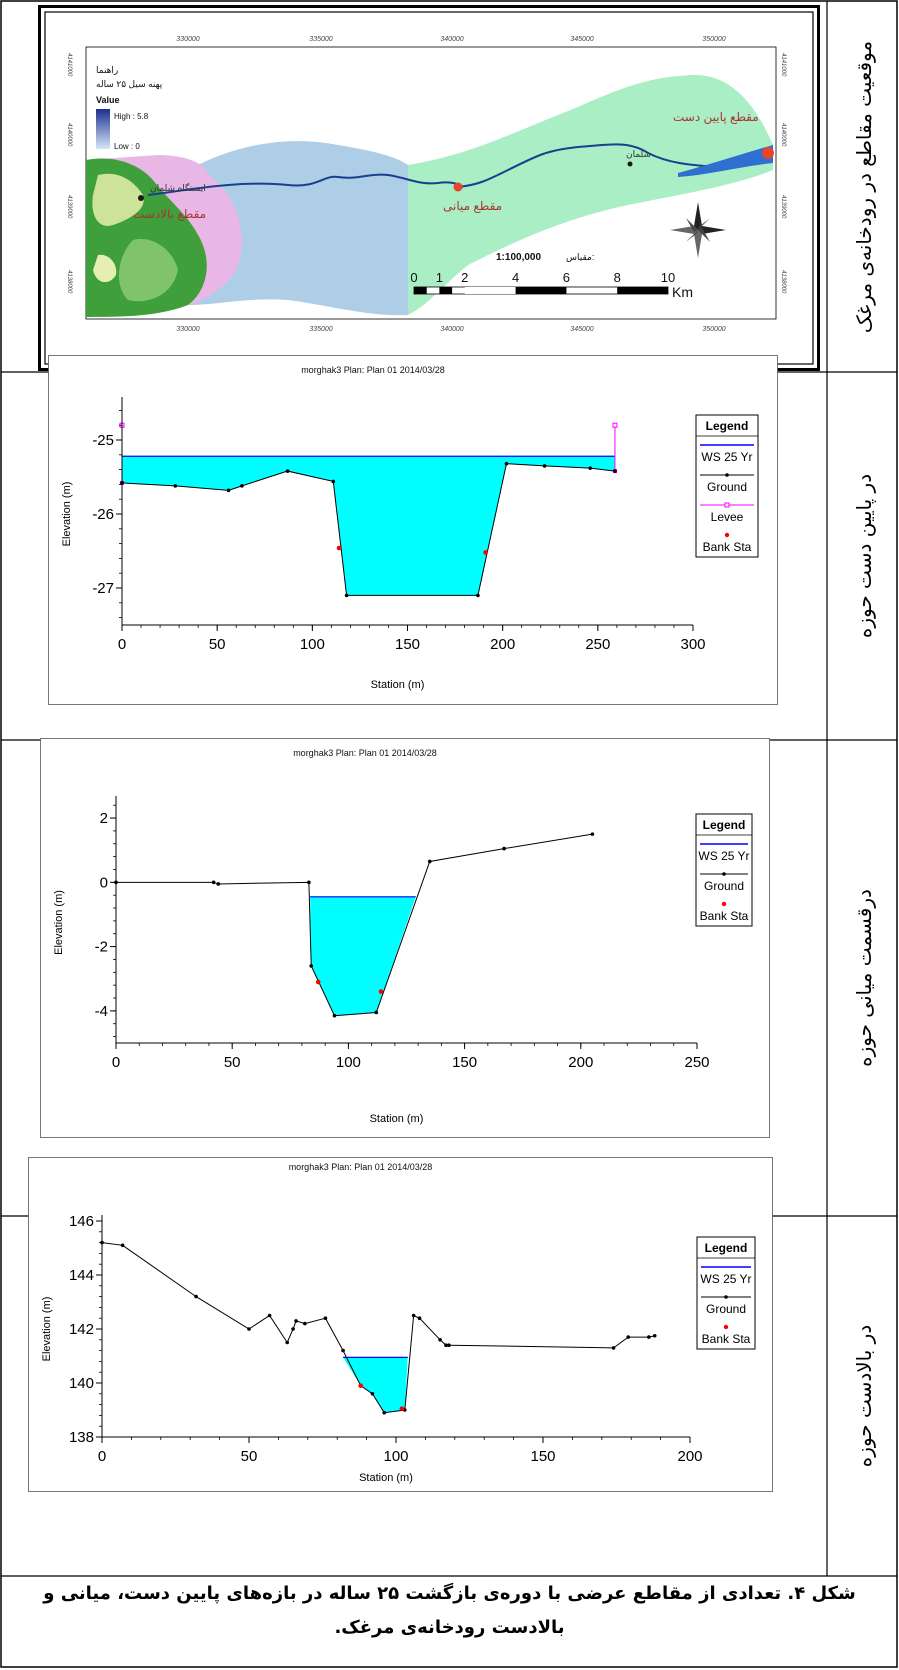 This screenshot has width=899, height=1670. What do you see at coordinates (101, 947) in the screenshot?
I see `y-tick-label: -2` at bounding box center [101, 947].